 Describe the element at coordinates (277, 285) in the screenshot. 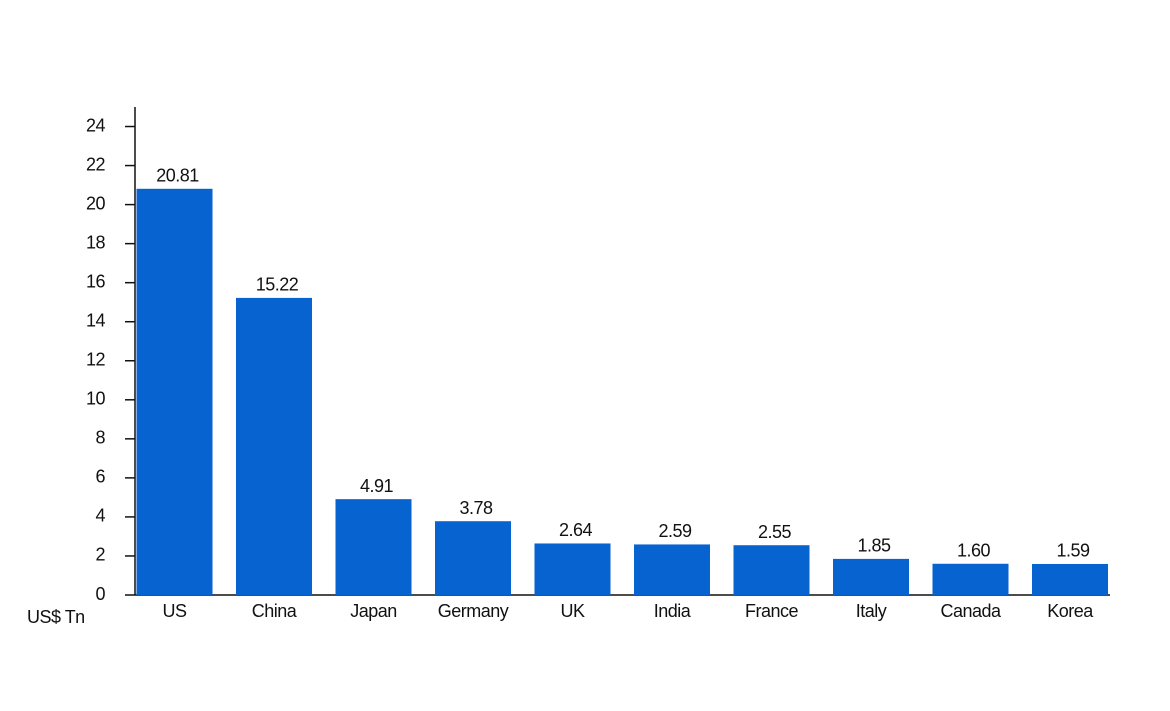

I see `value-label: 15.22` at that location.